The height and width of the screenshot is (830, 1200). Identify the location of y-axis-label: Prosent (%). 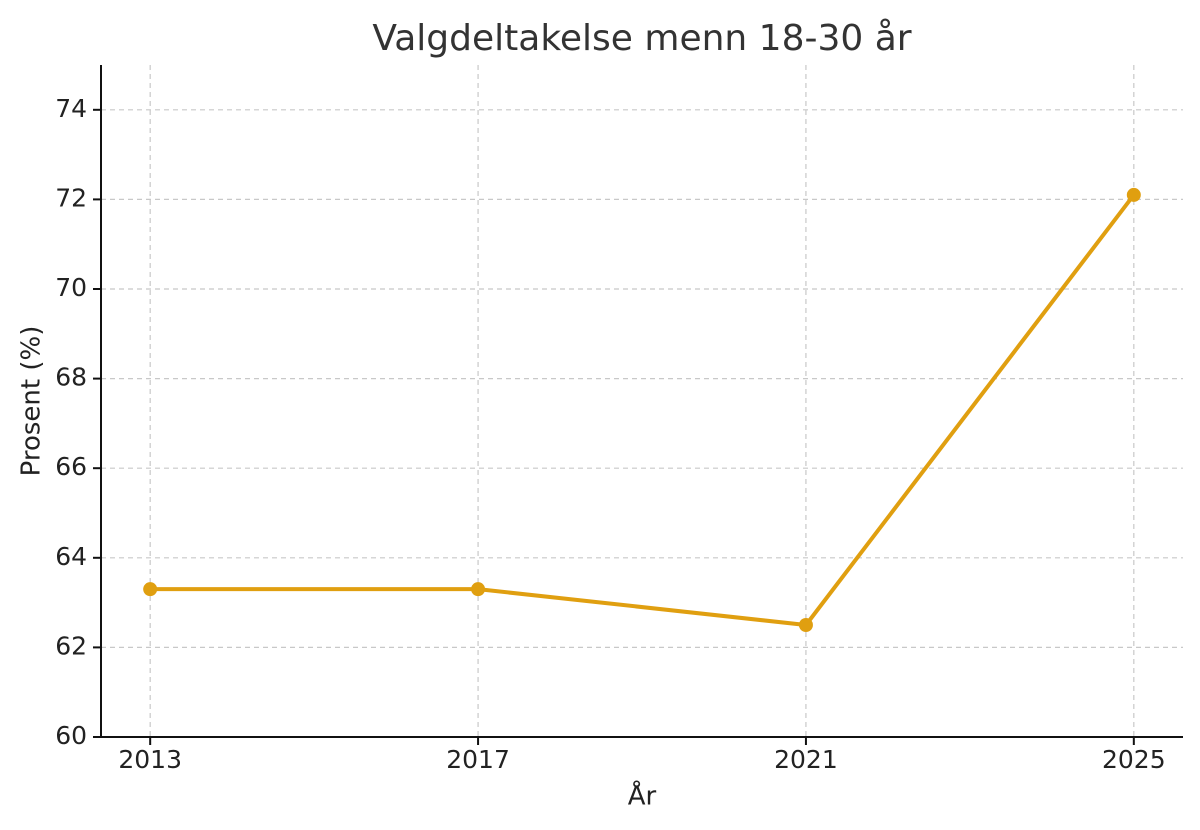
(32, 401).